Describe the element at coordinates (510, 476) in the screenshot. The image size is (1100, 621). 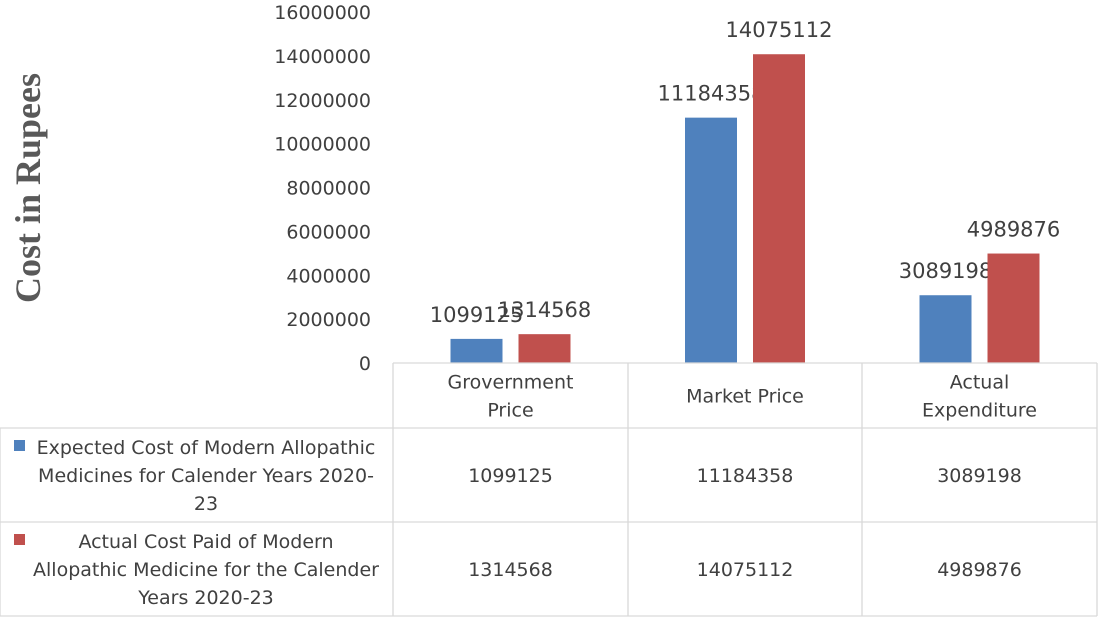
I see `table-cell: 1099125` at that location.